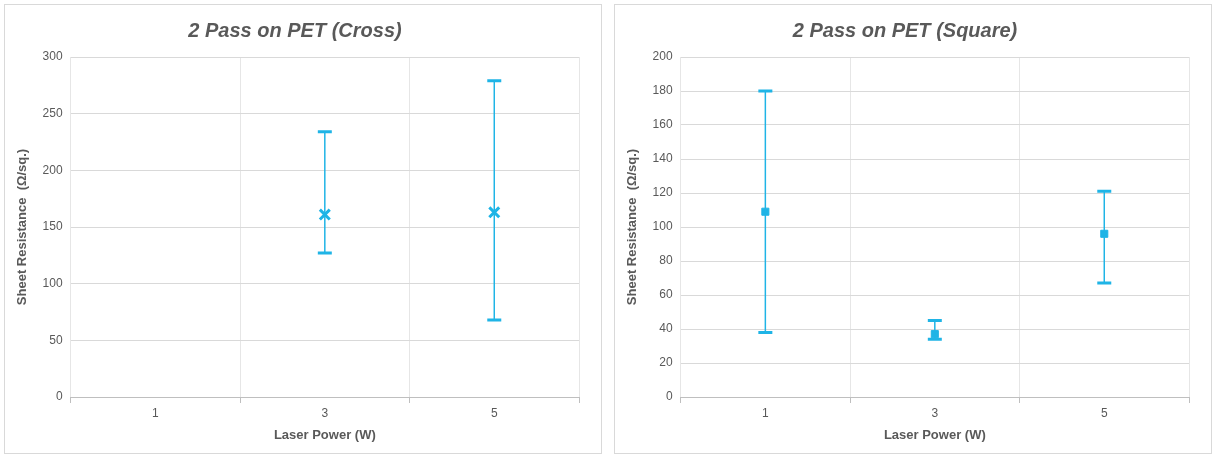 This screenshot has width=1225, height=462. I want to click on y-tick-label: 140, so click(662, 158).